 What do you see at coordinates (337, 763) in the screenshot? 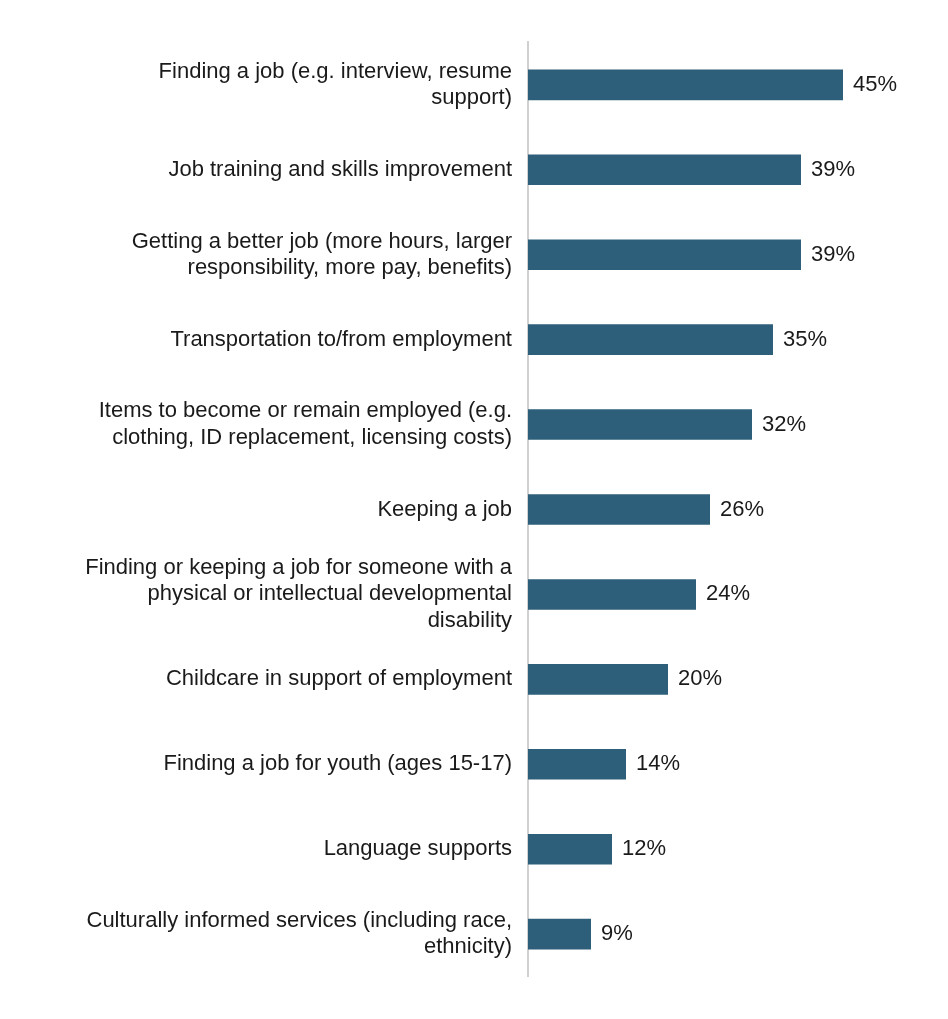
I see `y-tick-label: Finding a job for youth (ages 15-17)` at bounding box center [337, 763].